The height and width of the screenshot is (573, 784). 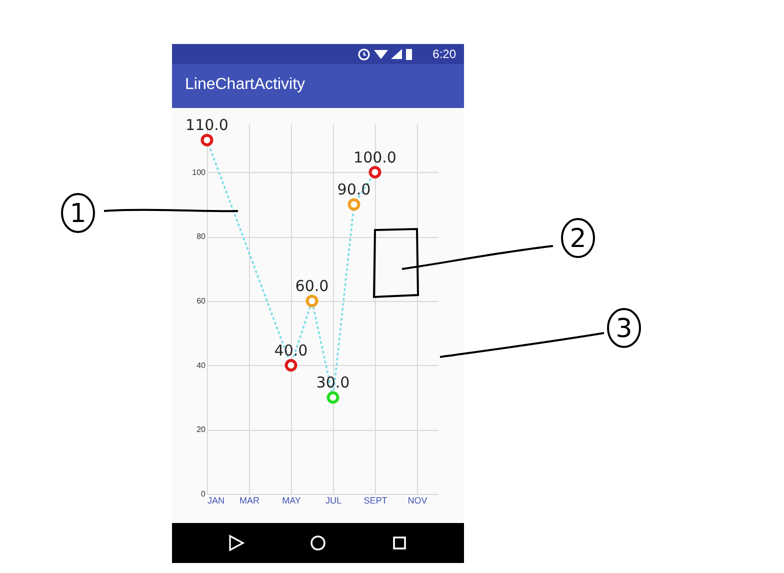 I want to click on x-tick-label: SEPT, so click(x=376, y=501).